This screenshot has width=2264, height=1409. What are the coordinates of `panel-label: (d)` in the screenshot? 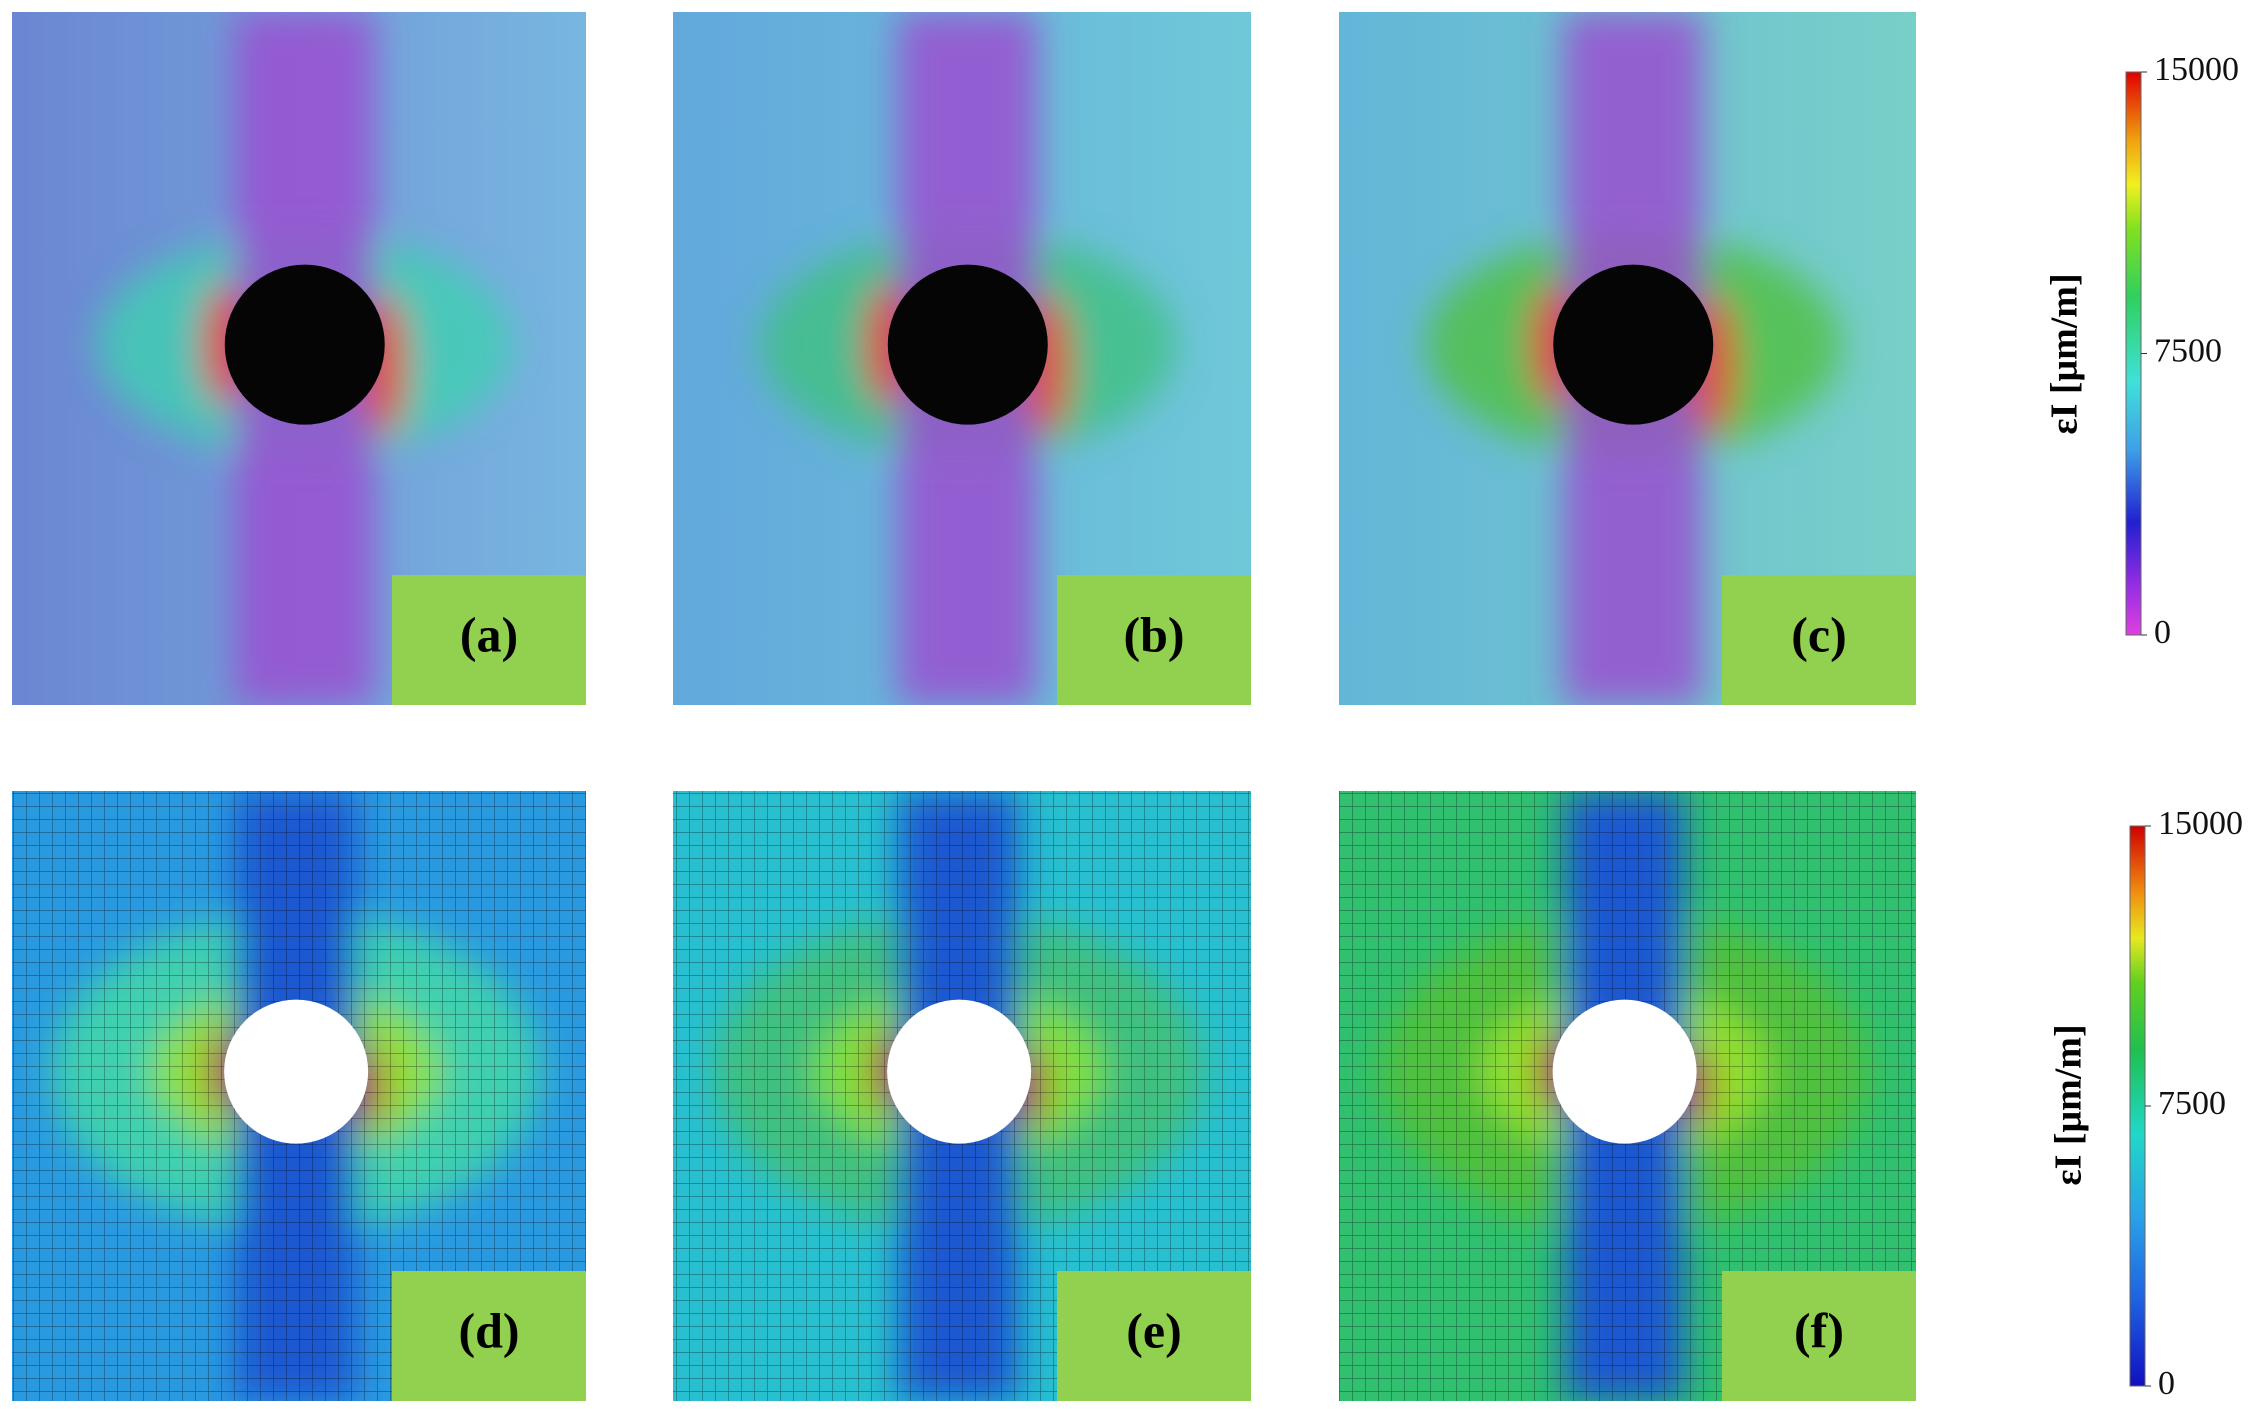 It's located at (488, 1330).